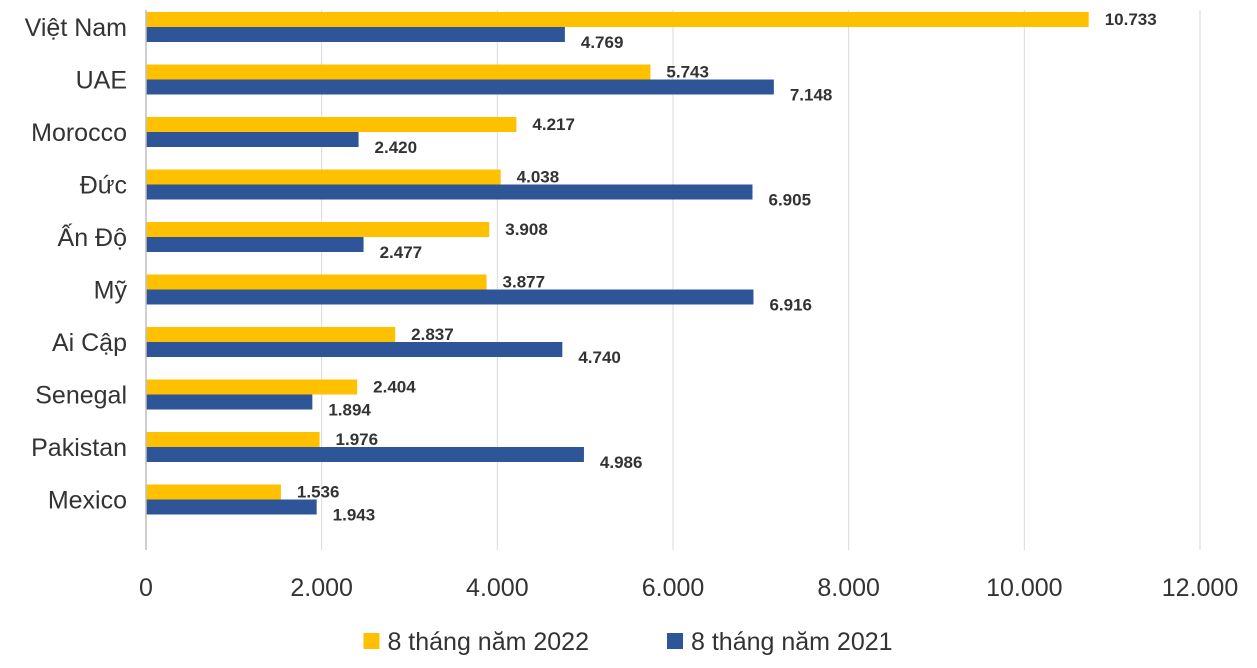  I want to click on data-label: 4.986, so click(621, 462).